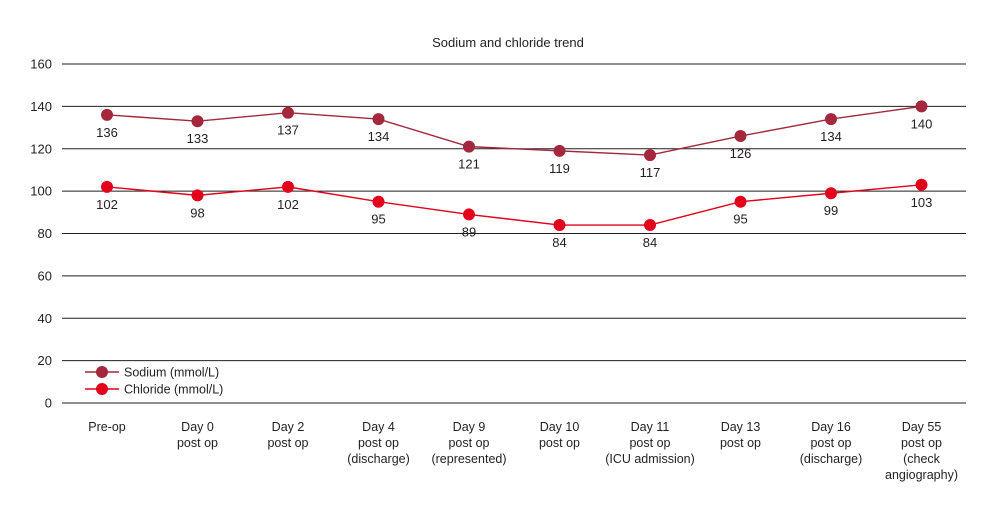  I want to click on y-tick-label: 40, so click(45, 318).